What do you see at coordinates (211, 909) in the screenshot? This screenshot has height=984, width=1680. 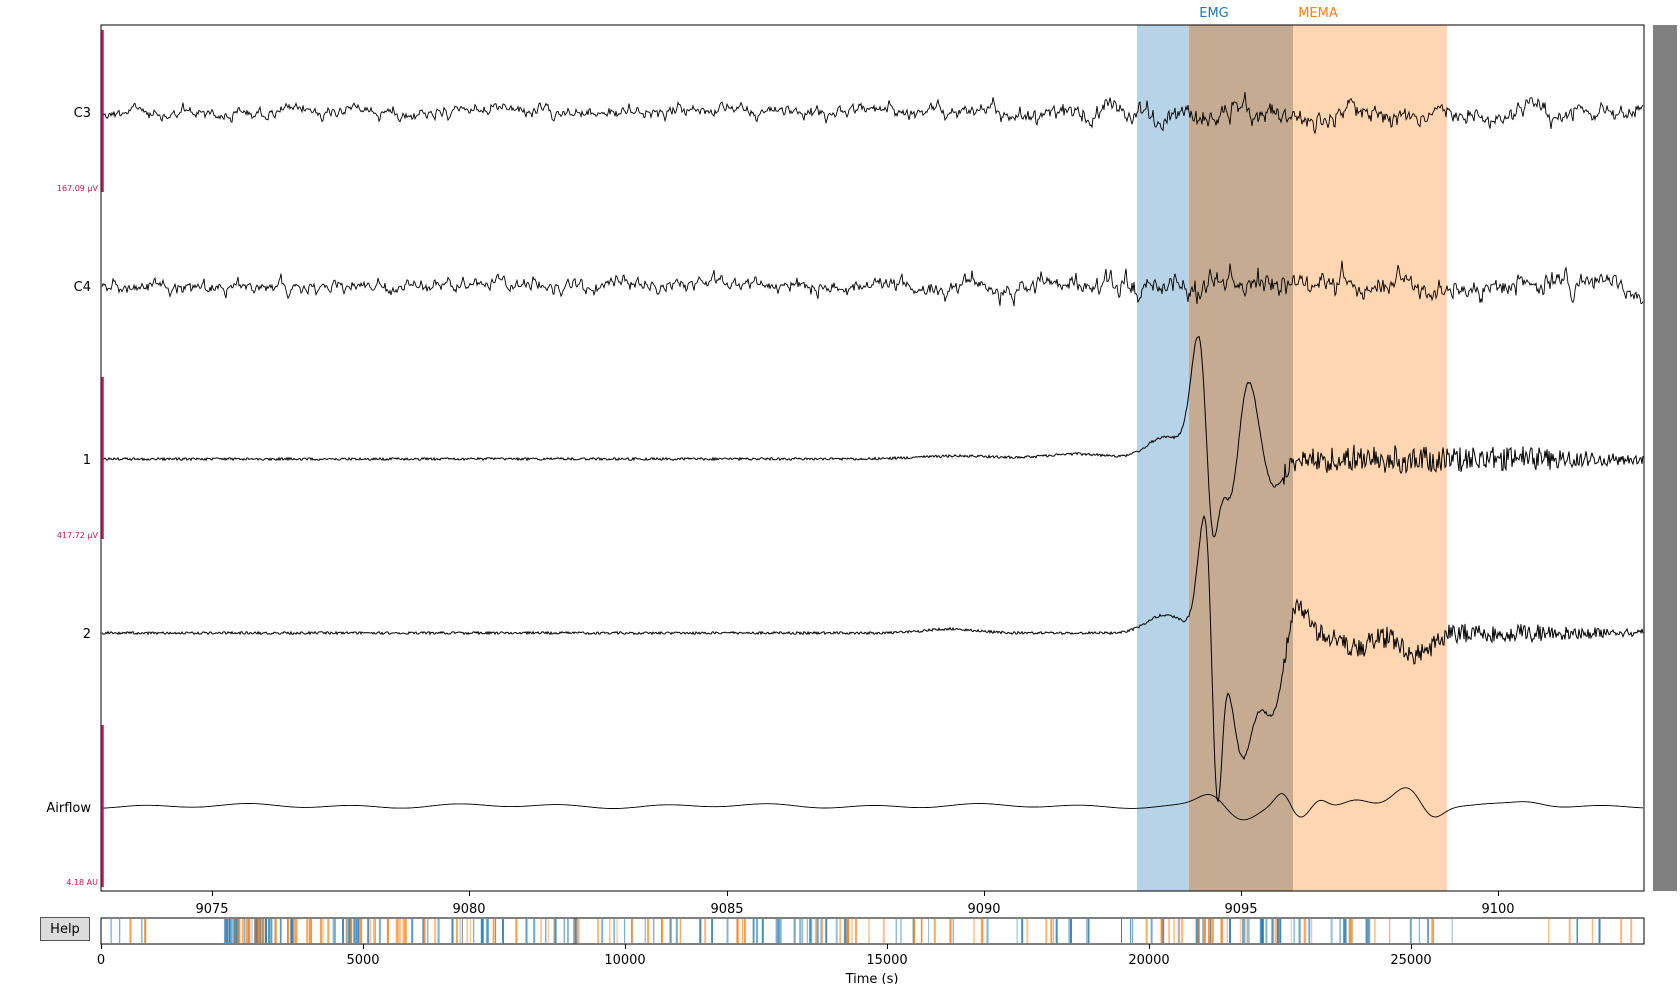 I see `main-x-tick-label: 9075` at bounding box center [211, 909].